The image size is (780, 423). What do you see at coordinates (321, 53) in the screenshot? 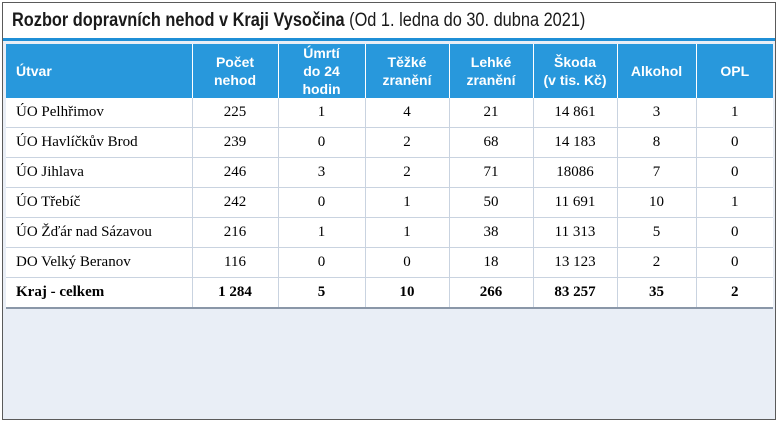
I see `header-label-line: Úmrtí` at bounding box center [321, 53].